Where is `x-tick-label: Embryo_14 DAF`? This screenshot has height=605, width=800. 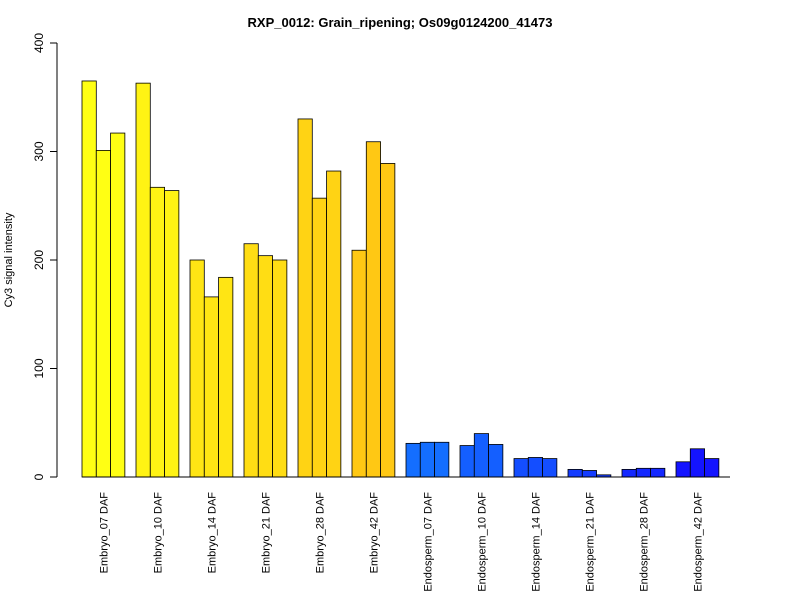
x-tick-label: Embryo_14 DAF is located at coordinates (212, 533).